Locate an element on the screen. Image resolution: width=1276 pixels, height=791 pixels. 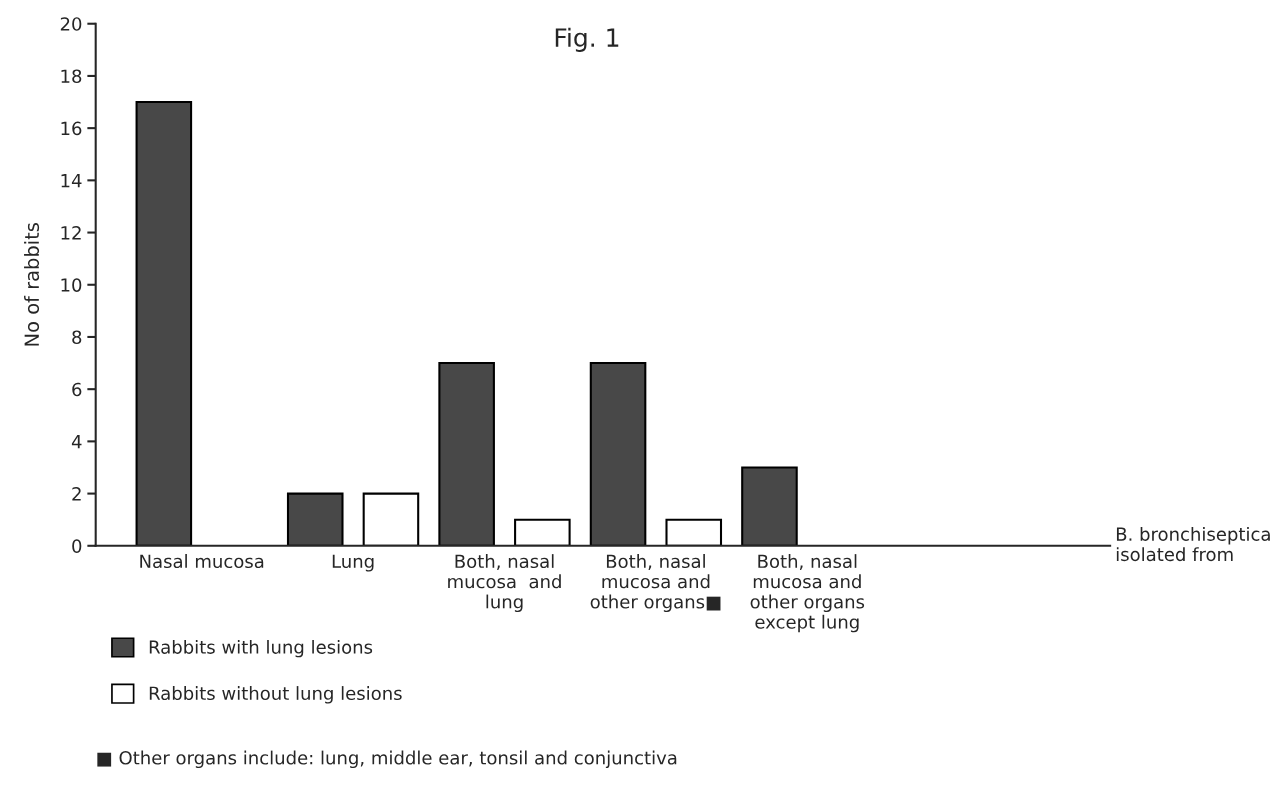
x-tick-label: Both, nasal mucosa and other organs■ is located at coordinates (655, 583).